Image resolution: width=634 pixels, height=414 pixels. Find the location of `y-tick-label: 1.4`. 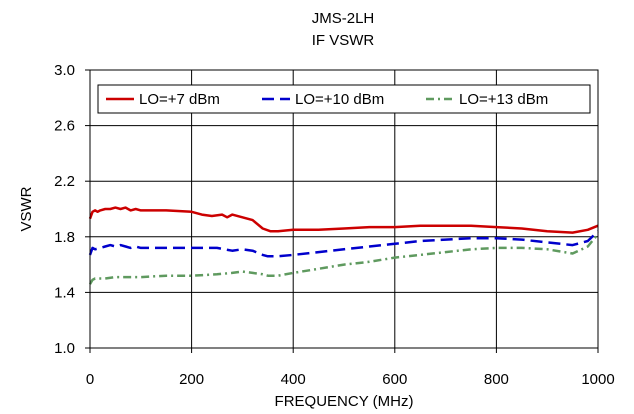

y-tick-label: 1.4 is located at coordinates (64, 292).